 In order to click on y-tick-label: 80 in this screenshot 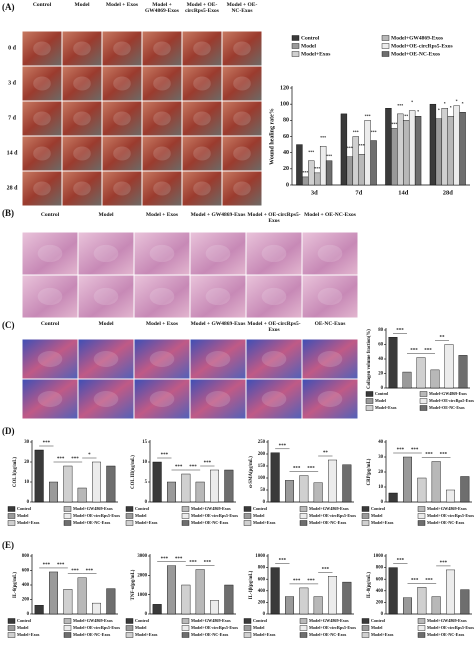, I will do `click(380, 330)`.